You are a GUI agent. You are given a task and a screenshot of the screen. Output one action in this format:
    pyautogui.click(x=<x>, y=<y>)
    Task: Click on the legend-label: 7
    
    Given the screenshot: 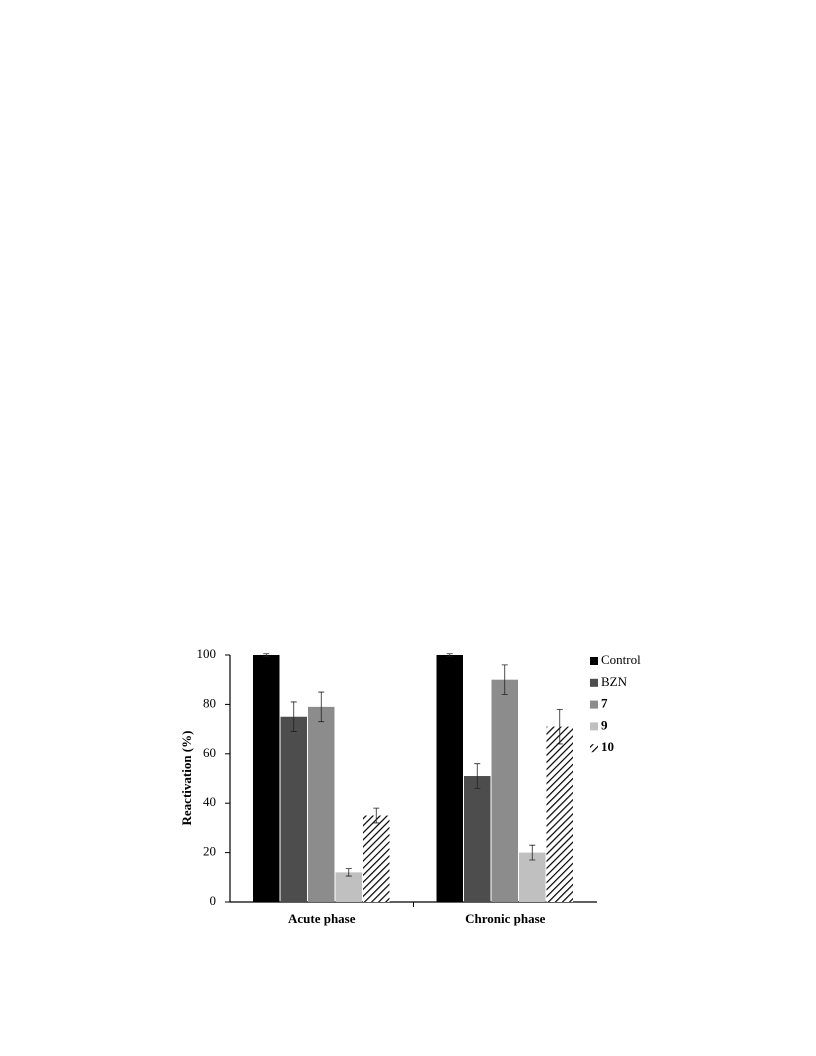 What is the action you would take?
    pyautogui.click(x=604, y=703)
    